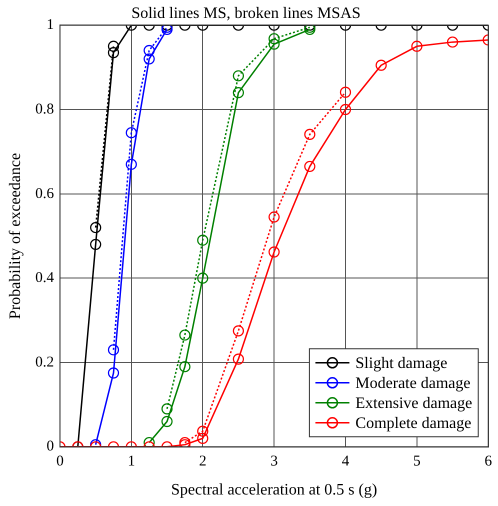  Describe the element at coordinates (274, 462) in the screenshot. I see `x-tick-label: 3` at that location.